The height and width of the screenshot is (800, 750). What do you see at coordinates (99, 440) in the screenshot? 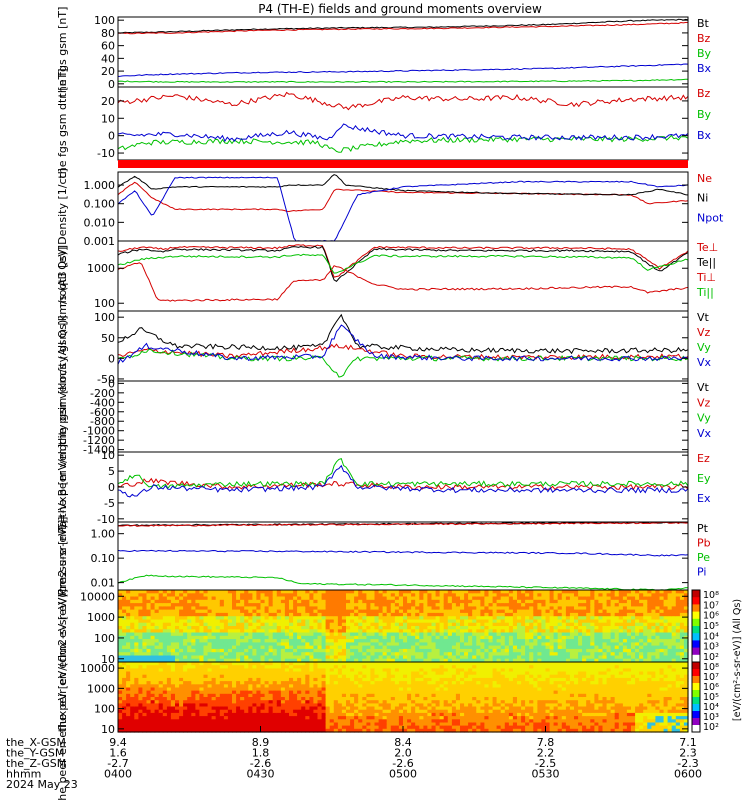
I see `y-tick-label: -1200` at bounding box center [99, 440].